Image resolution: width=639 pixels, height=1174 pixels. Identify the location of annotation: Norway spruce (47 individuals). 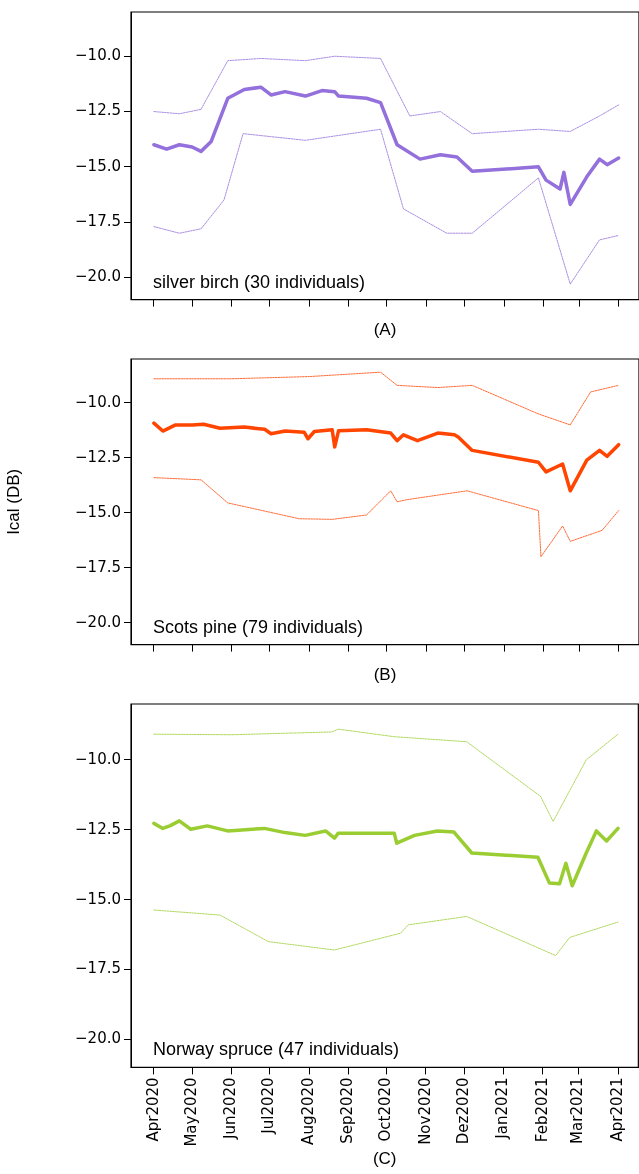
(276, 1049).